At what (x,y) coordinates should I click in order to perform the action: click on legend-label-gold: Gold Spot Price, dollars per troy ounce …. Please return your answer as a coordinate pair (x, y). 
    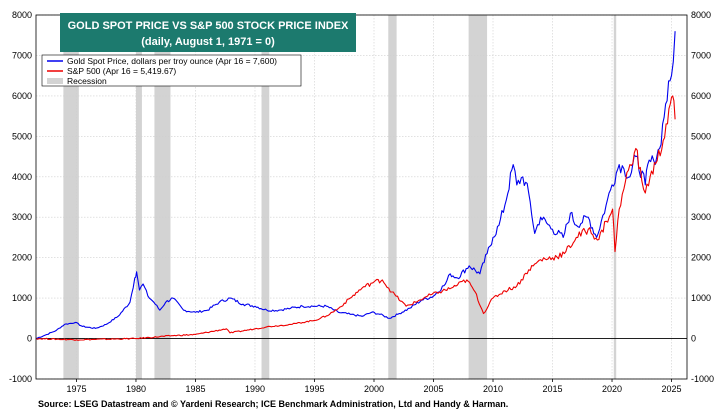
    Looking at the image, I should click on (172, 61).